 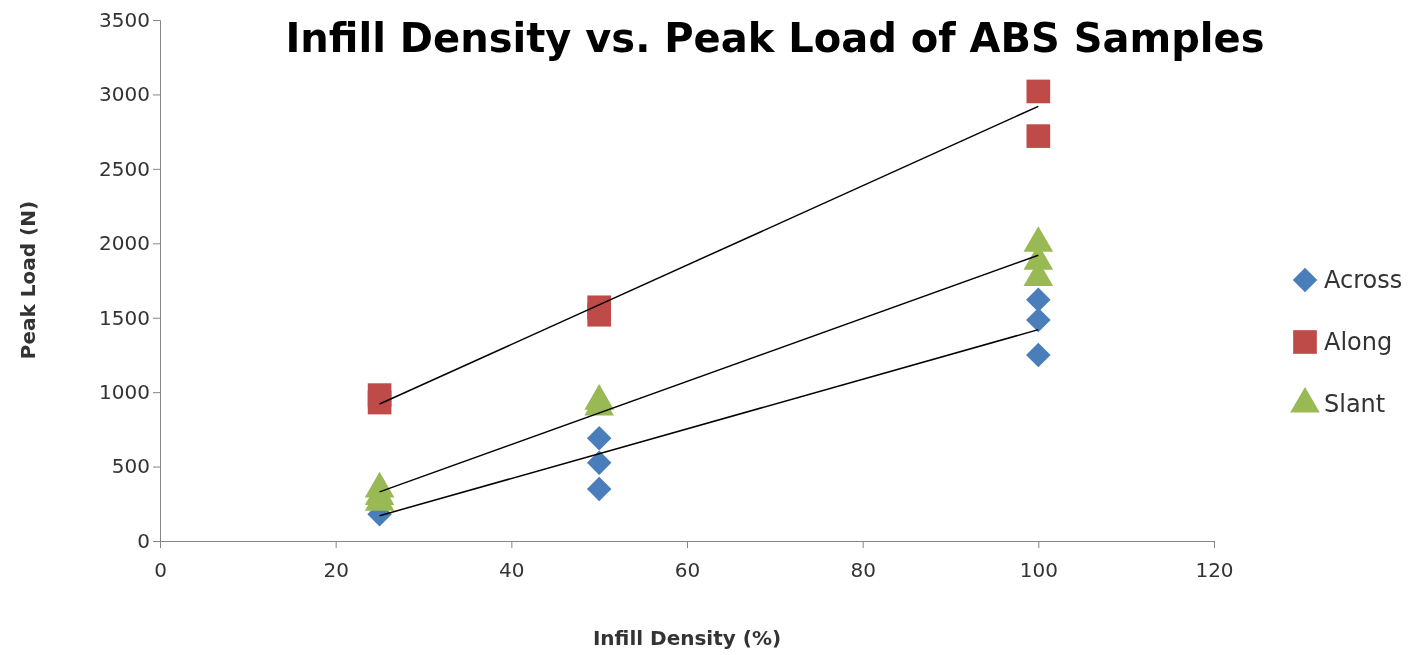 I want to click on legend-label: Slant, so click(x=1355, y=404).